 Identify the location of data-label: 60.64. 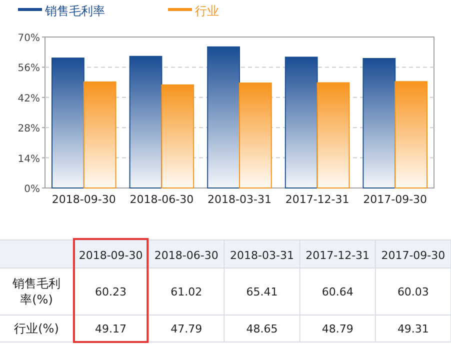
(338, 292).